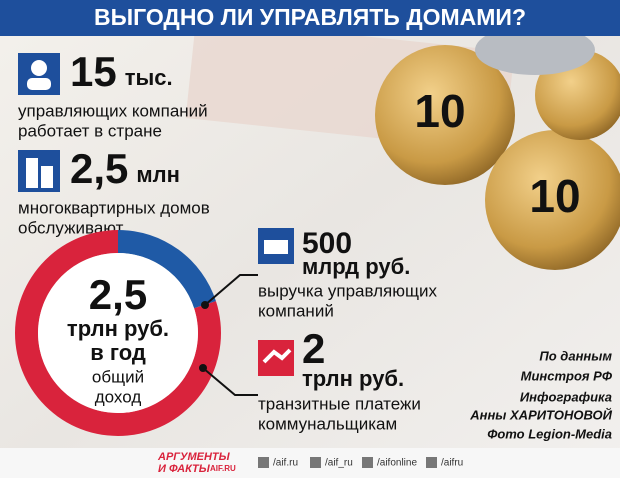 This screenshot has width=620, height=478. I want to click on logo: АРГУМЕНТЫ, so click(194, 457).